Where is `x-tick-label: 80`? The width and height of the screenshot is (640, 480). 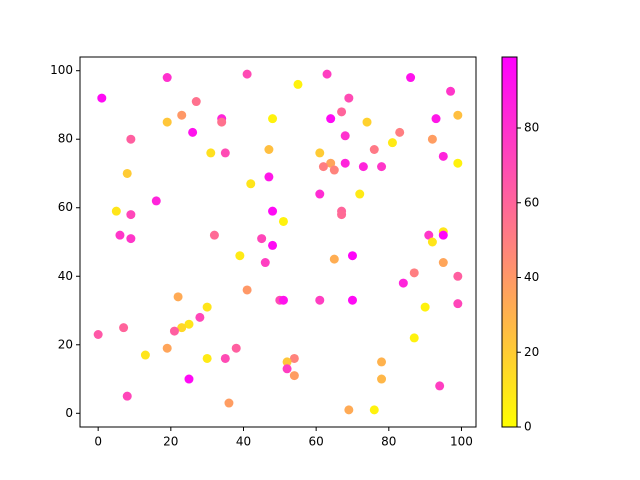
x-tick-label: 80 is located at coordinates (388, 442).